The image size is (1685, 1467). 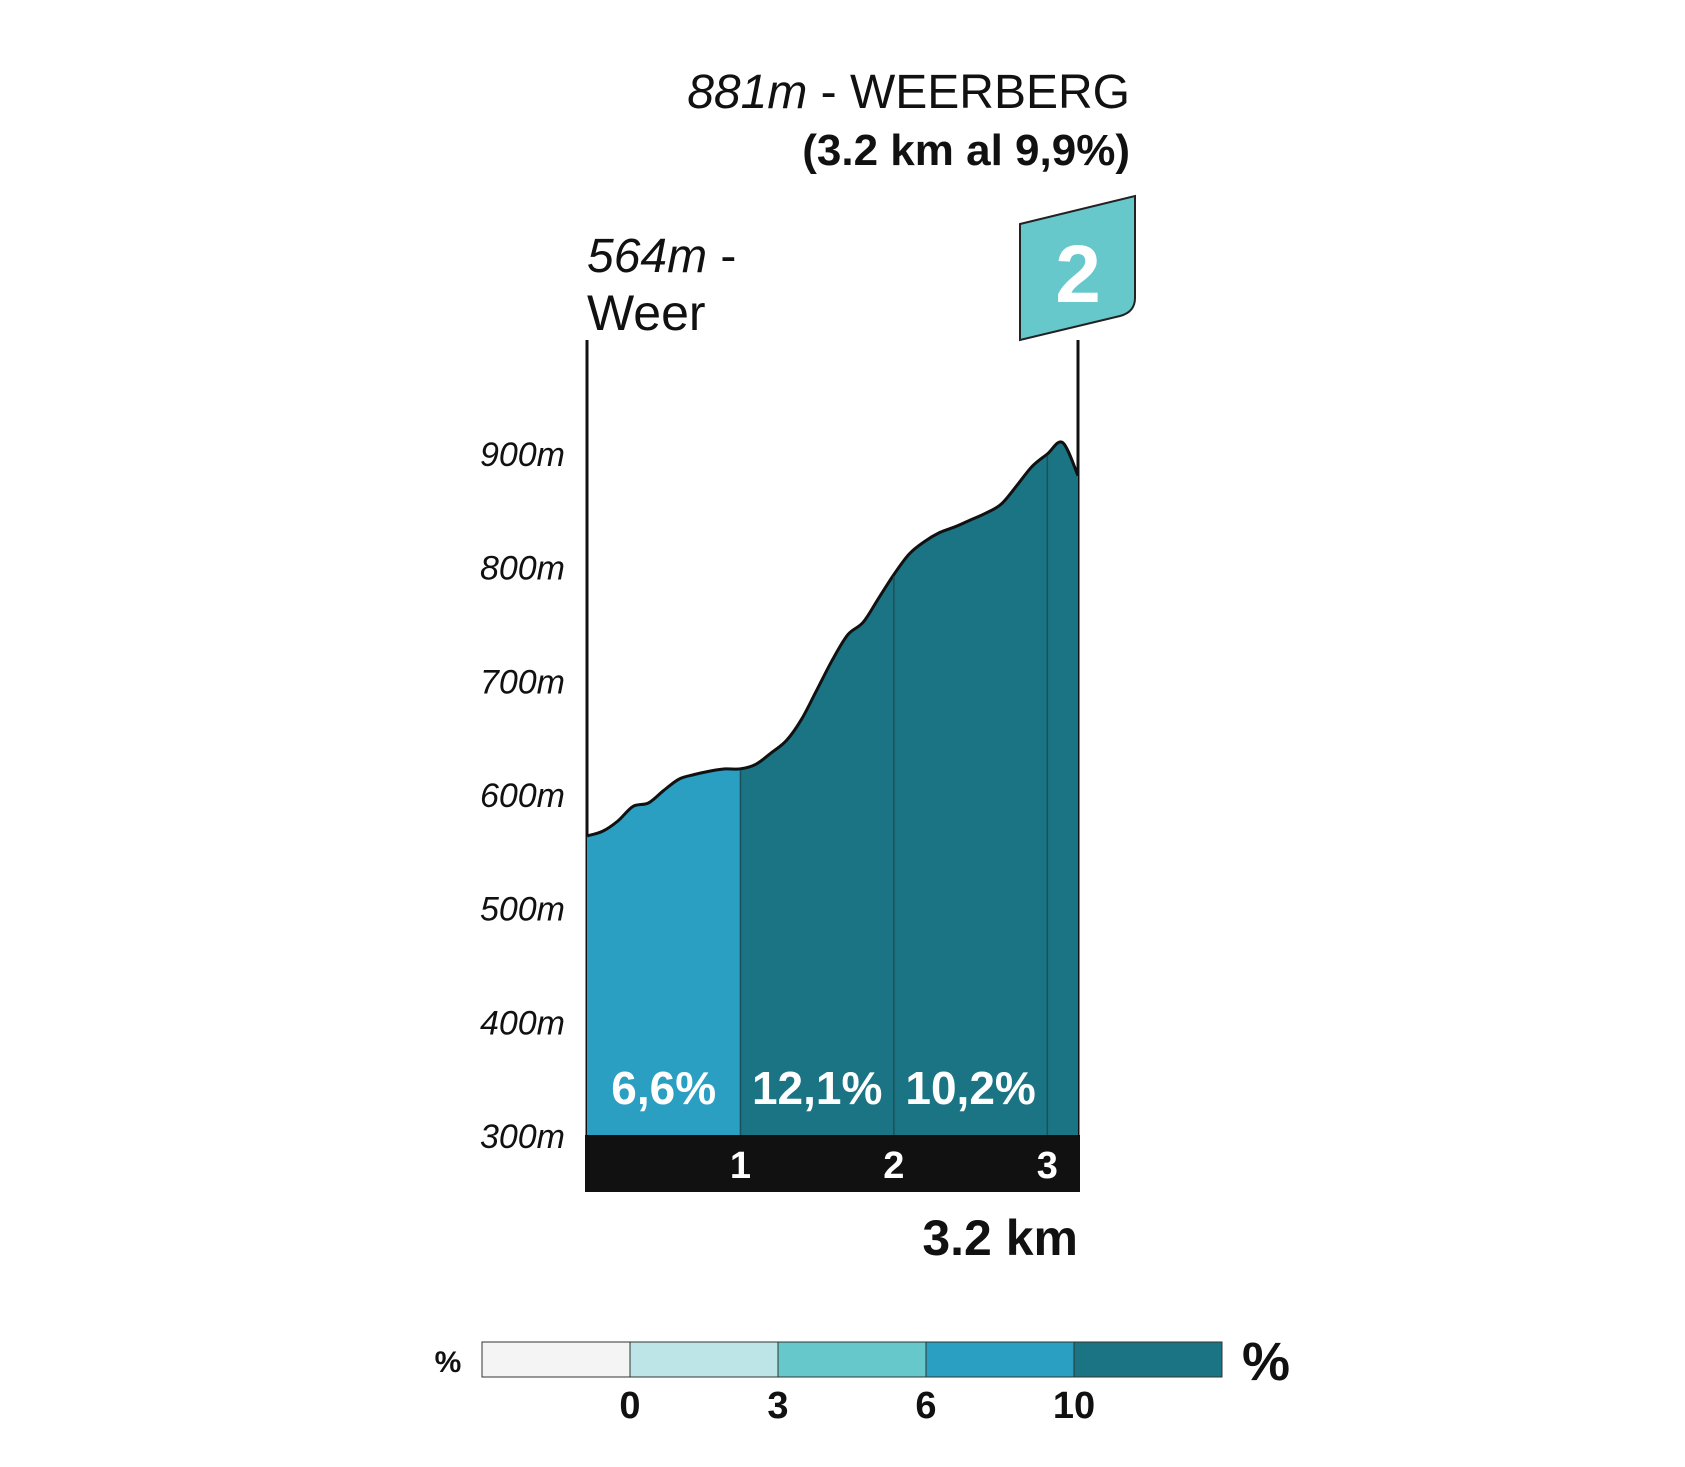 I want to click on y-tick-label: 400m, so click(x=522, y=1023).